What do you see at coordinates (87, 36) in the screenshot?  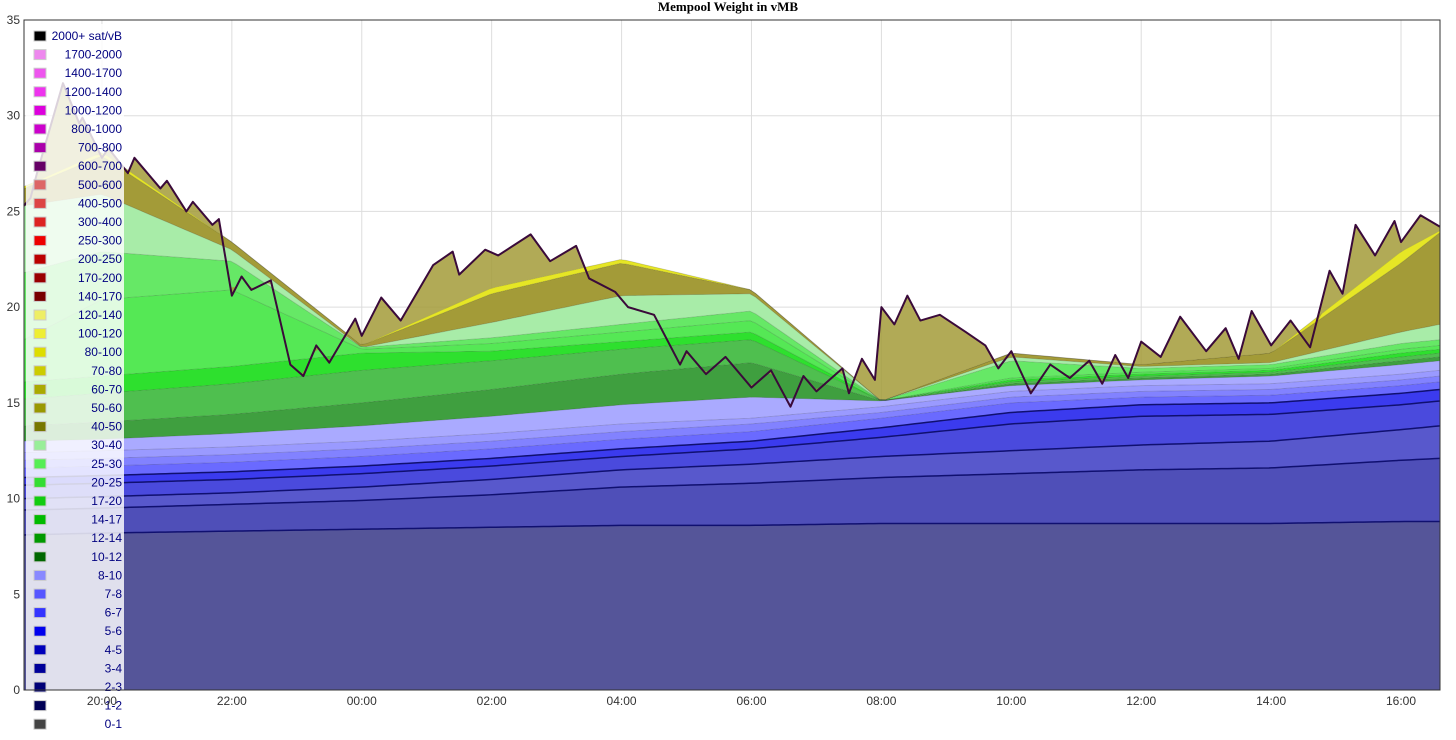 I see `legend-label: 2000+ sat/vB` at bounding box center [87, 36].